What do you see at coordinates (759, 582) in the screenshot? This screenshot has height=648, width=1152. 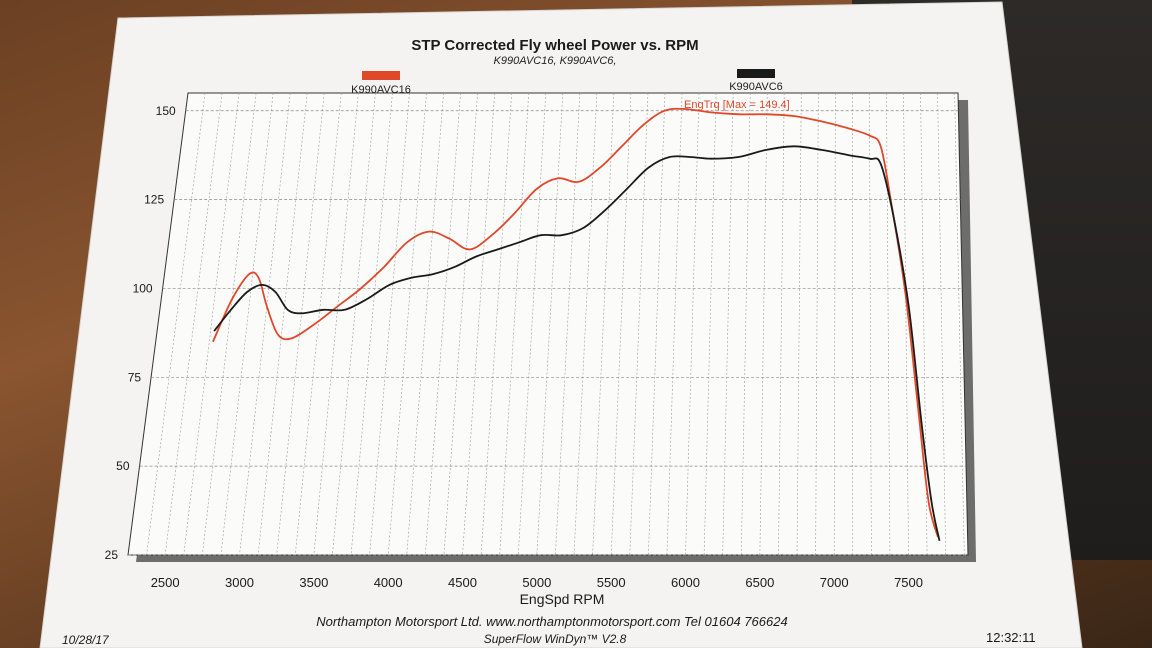 I see `x-tick-label: 6500` at bounding box center [759, 582].